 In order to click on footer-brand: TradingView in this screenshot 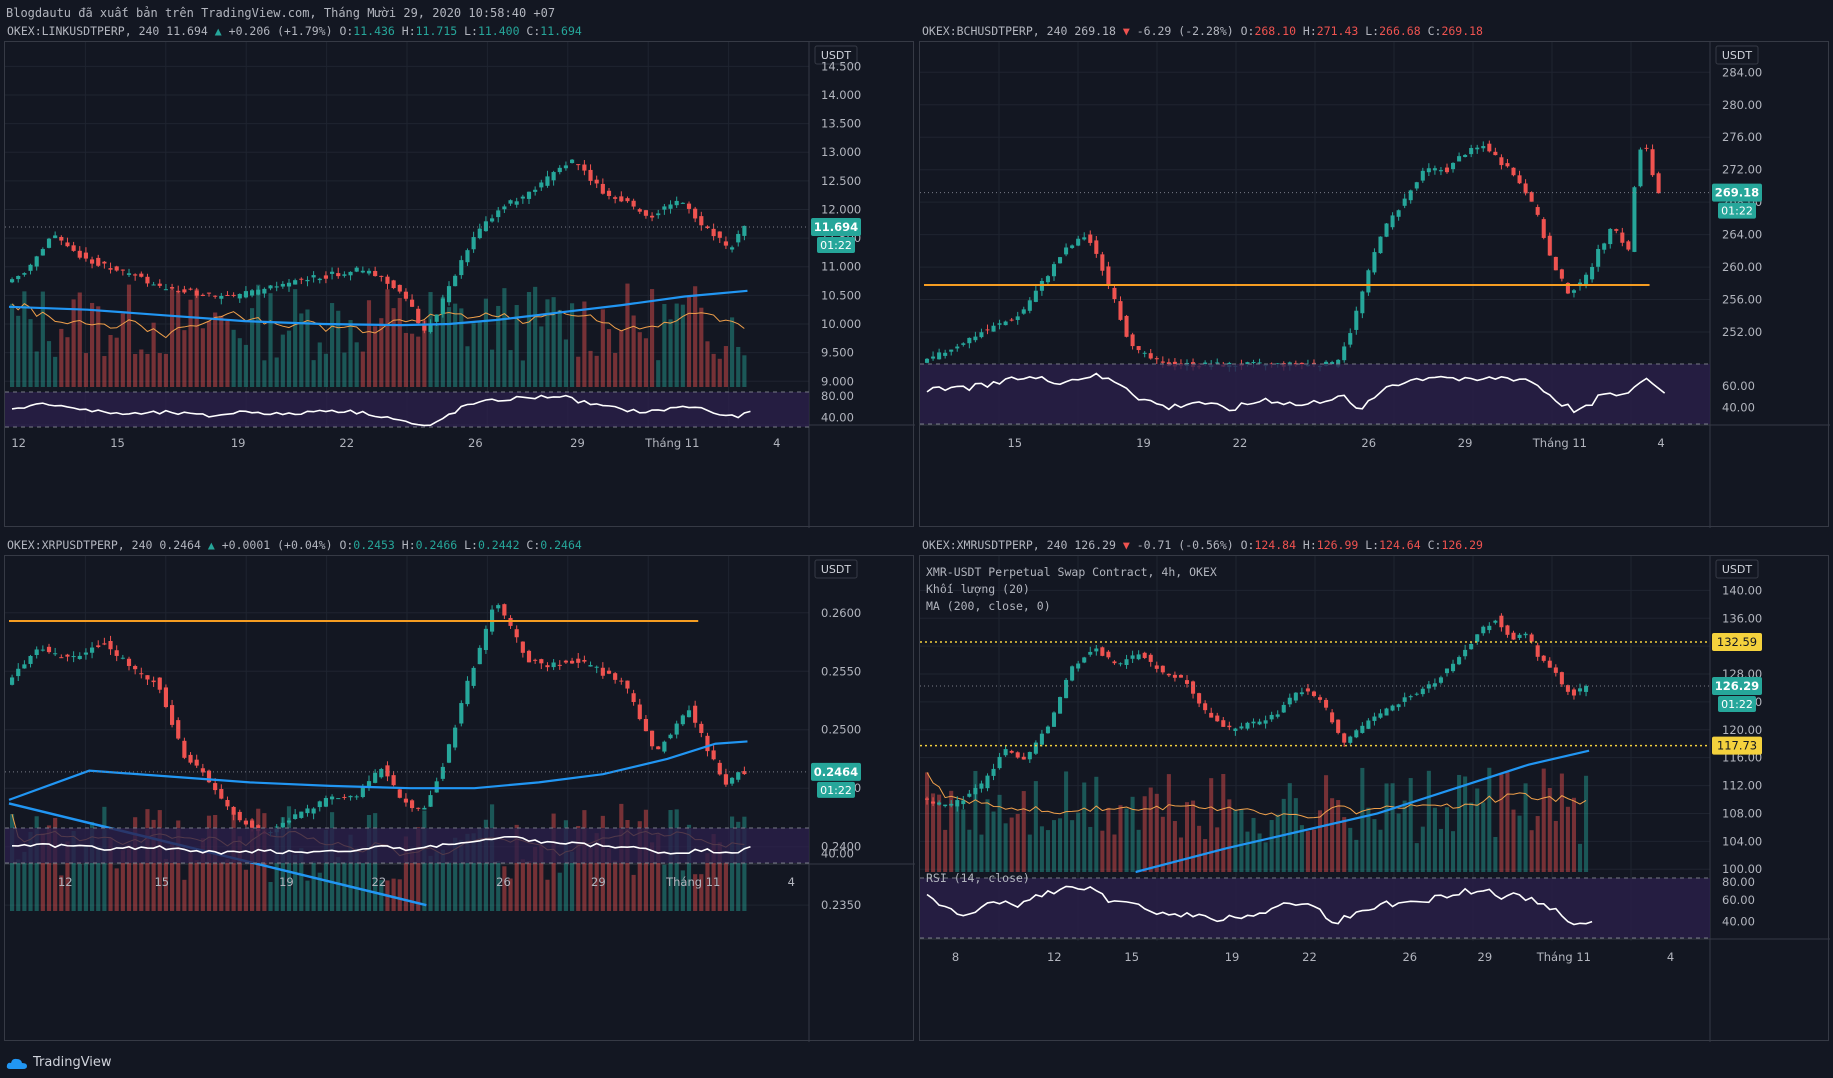, I will do `click(59, 1062)`.